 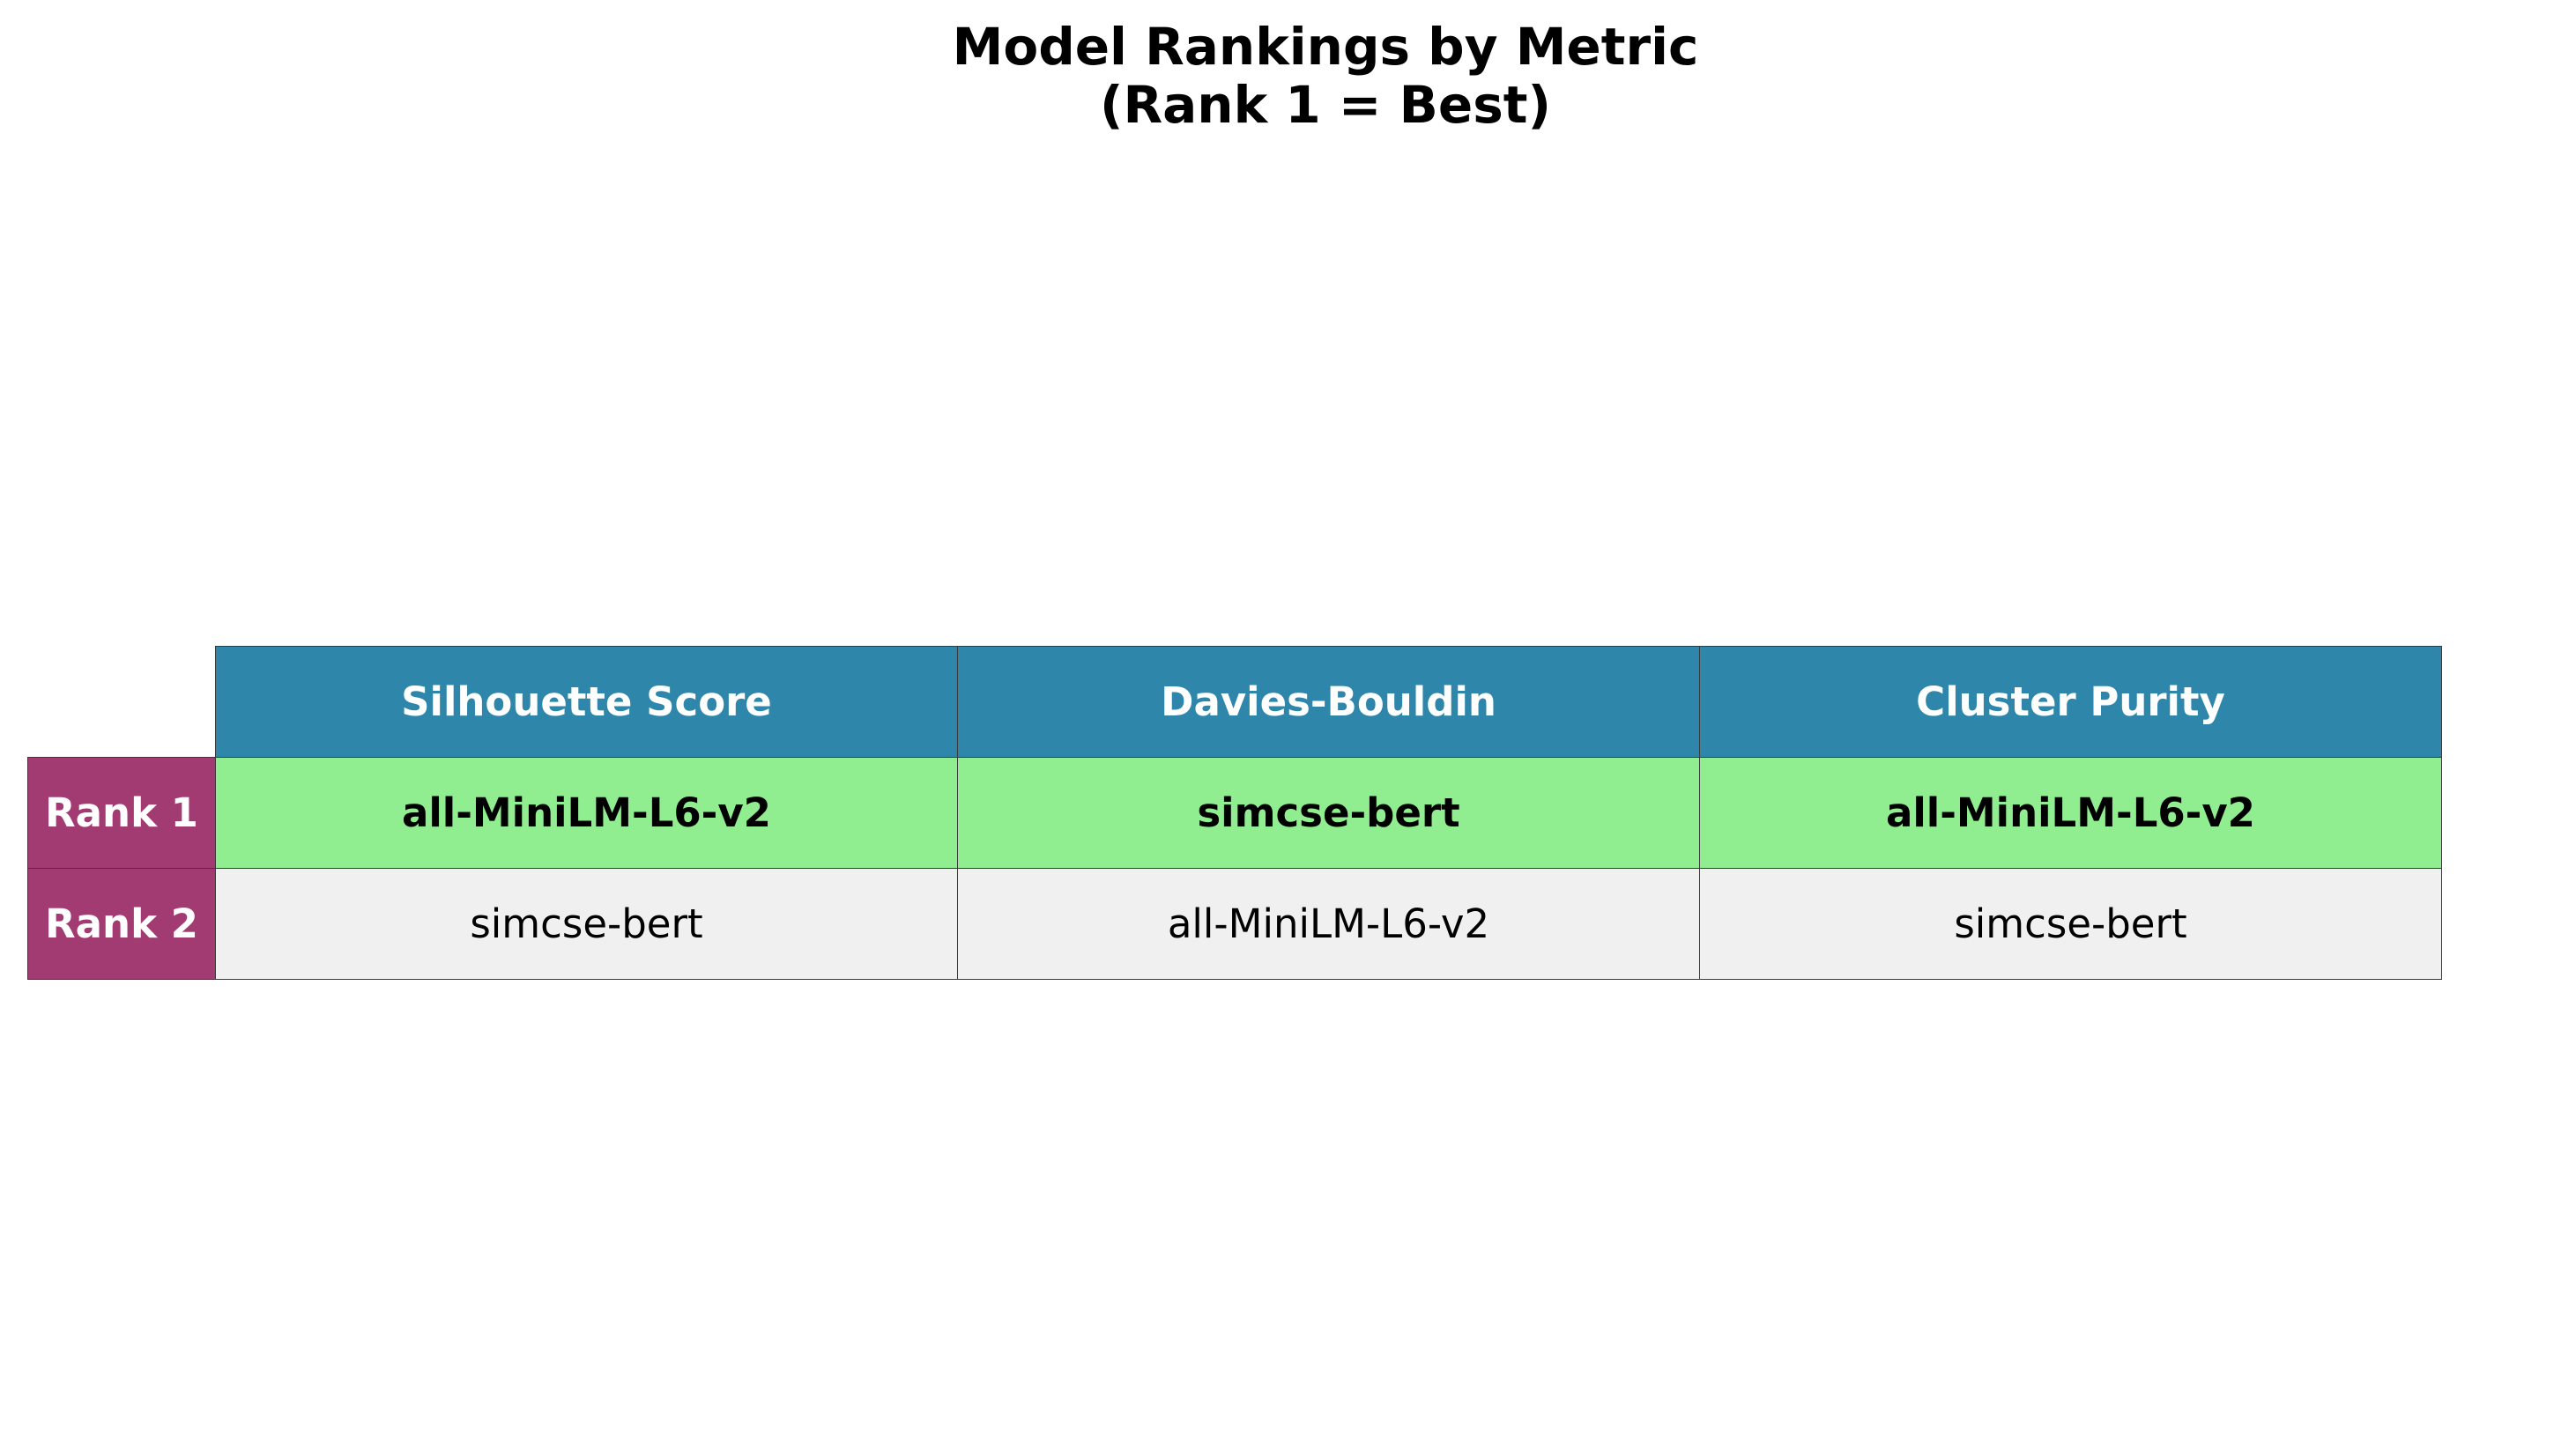 I want to click on column-header-silhouette-score: Silhouette Score, so click(x=586, y=702).